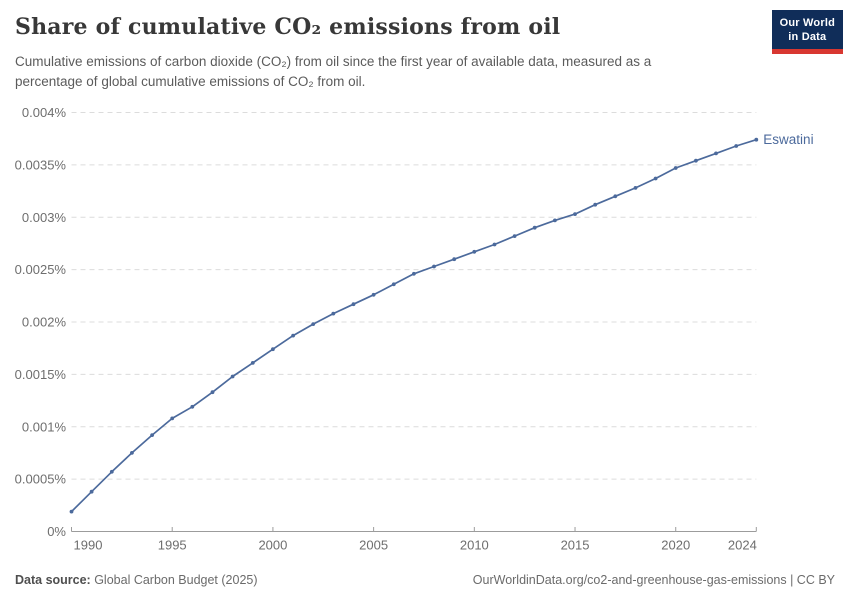 This screenshot has height=600, width=850. Describe the element at coordinates (44, 217) in the screenshot. I see `y-tick-label: 0.003%` at that location.